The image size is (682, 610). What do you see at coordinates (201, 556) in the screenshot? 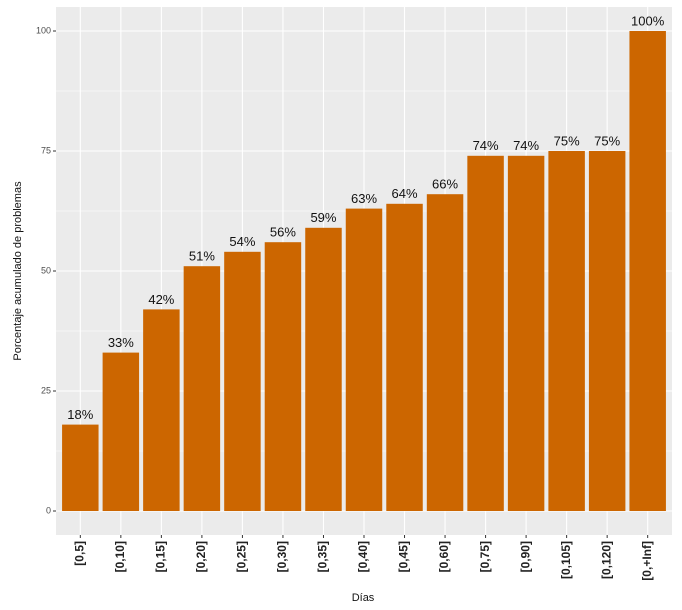
I see `x-tick-label: [0,20]` at bounding box center [201, 556].